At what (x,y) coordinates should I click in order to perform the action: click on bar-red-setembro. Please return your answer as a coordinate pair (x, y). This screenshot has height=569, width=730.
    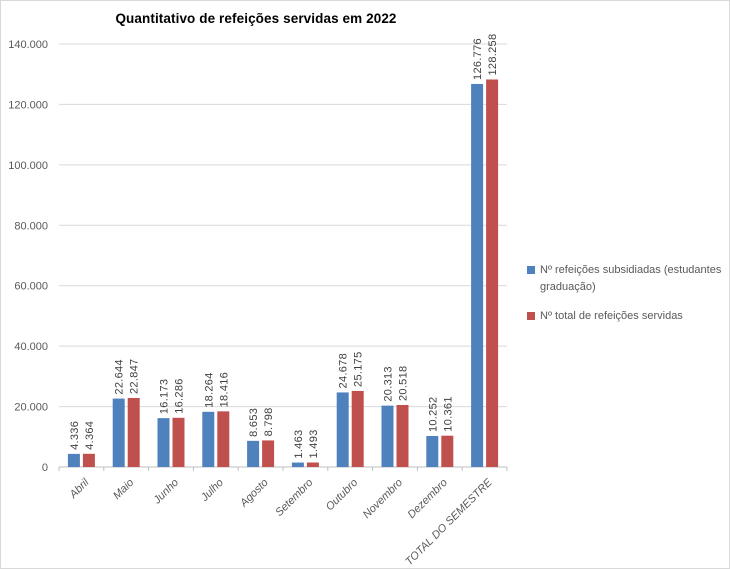
    Looking at the image, I should click on (312, 464).